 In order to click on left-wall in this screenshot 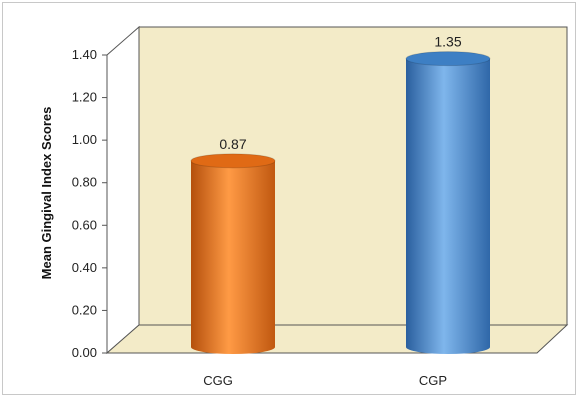, I will do `click(123, 190)`.